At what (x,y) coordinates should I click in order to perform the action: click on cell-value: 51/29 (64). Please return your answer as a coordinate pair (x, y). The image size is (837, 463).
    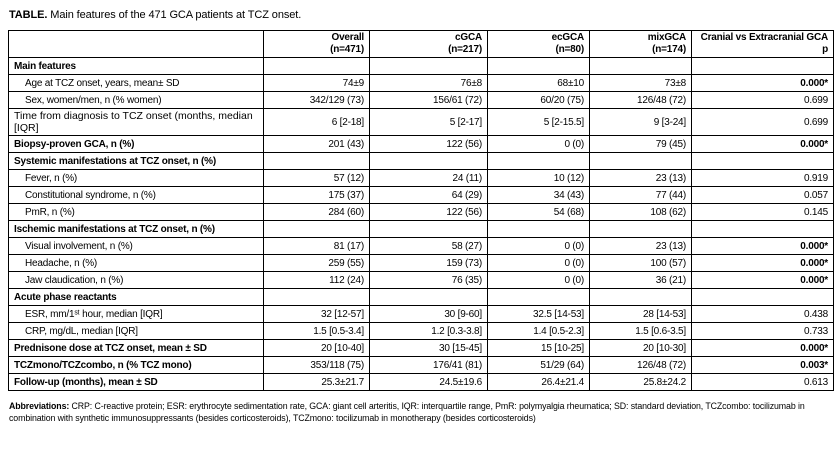
    Looking at the image, I should click on (538, 365).